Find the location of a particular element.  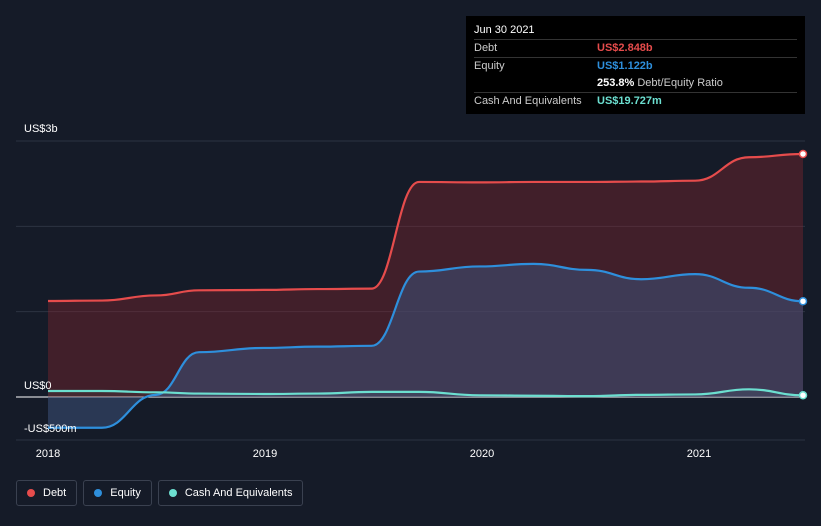

legend-item-debt: Debt is located at coordinates (47, 493).